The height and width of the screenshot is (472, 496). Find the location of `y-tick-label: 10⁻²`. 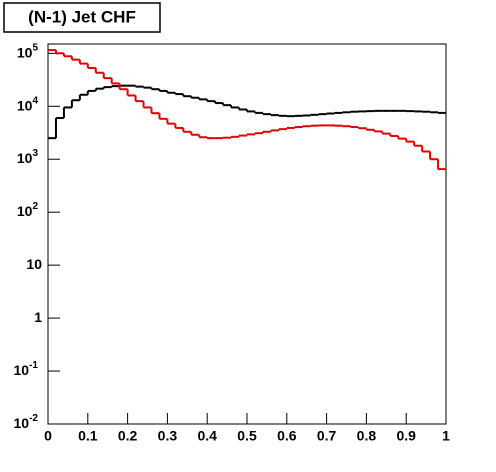

y-tick-label: 10⁻² is located at coordinates (26, 422).